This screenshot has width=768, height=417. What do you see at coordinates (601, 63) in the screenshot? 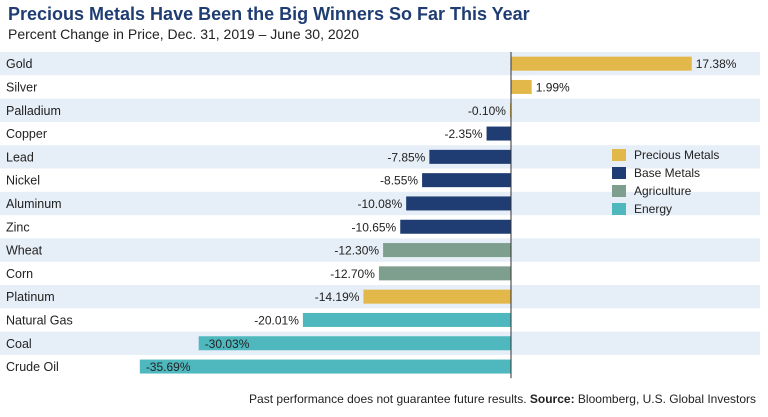
I see `bar-gold` at bounding box center [601, 63].